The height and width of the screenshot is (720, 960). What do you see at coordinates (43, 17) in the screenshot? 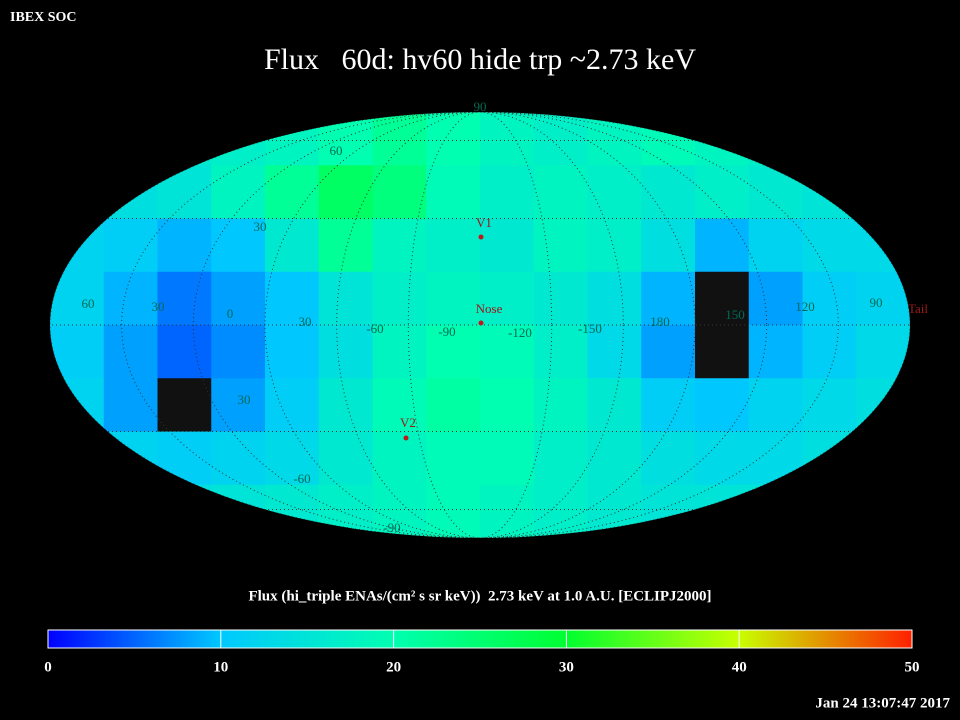
I see `org-label: IBEX SOC` at bounding box center [43, 17].